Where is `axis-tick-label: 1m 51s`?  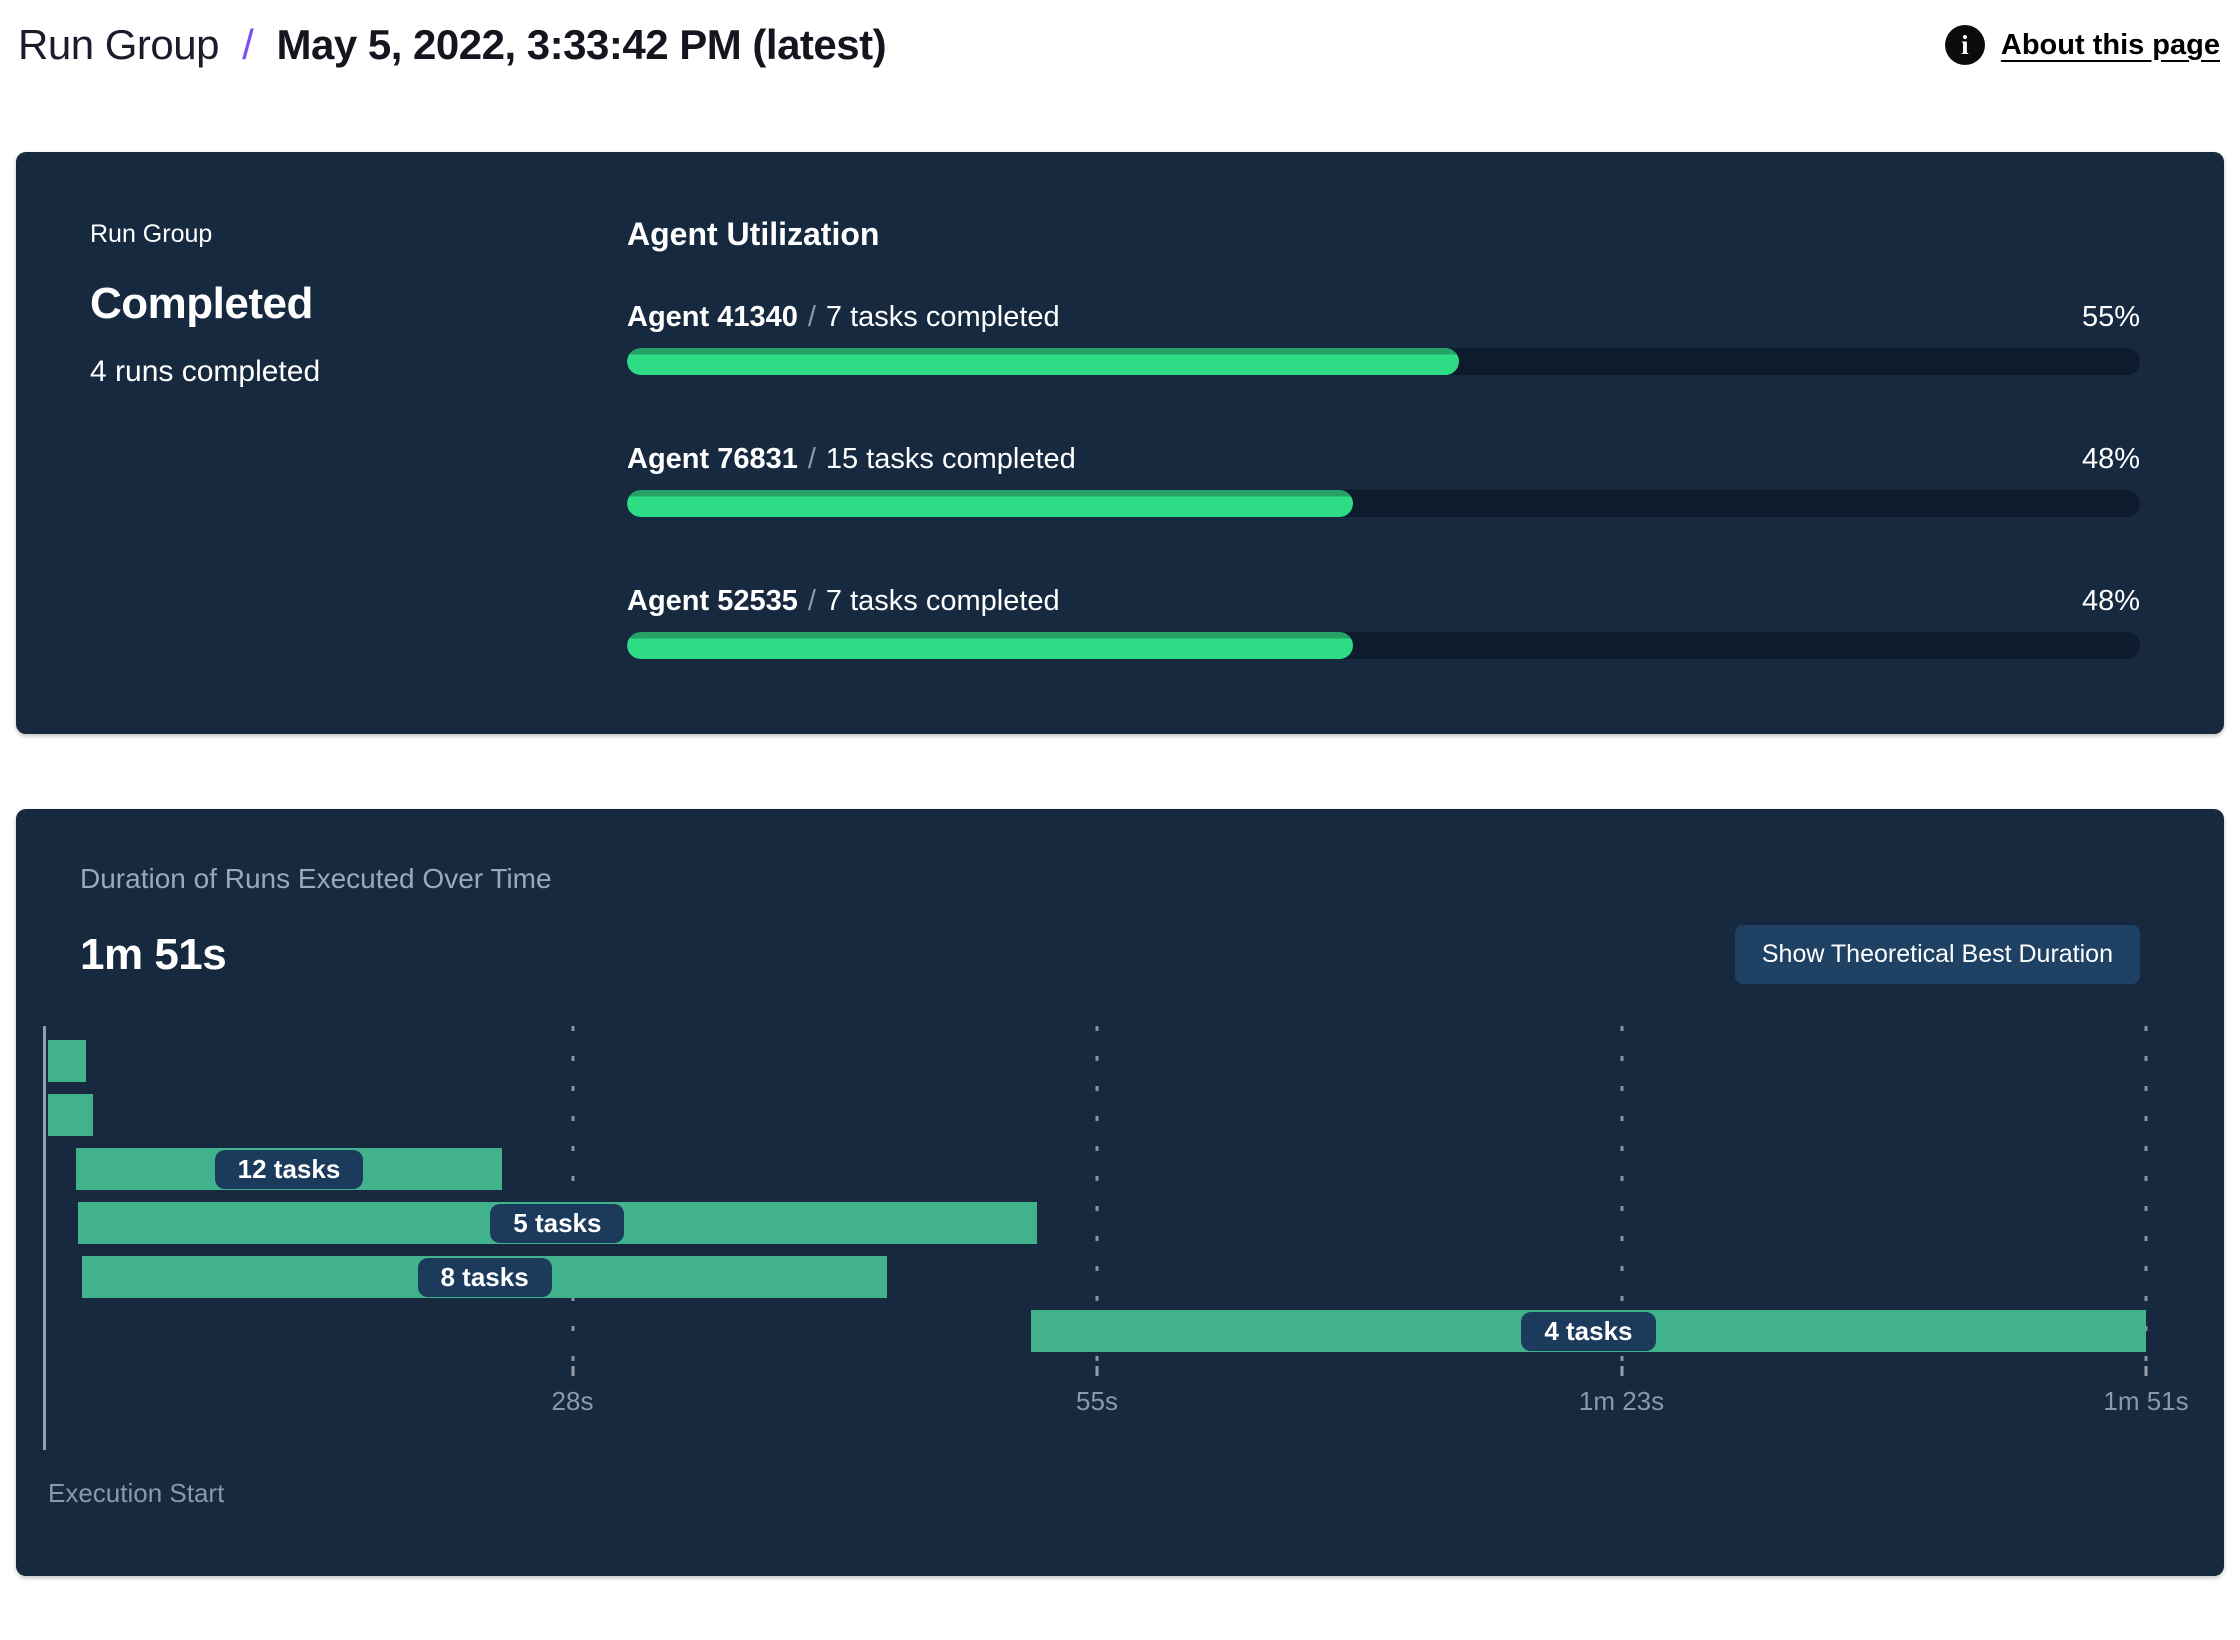 axis-tick-label: 1m 51s is located at coordinates (2146, 1401).